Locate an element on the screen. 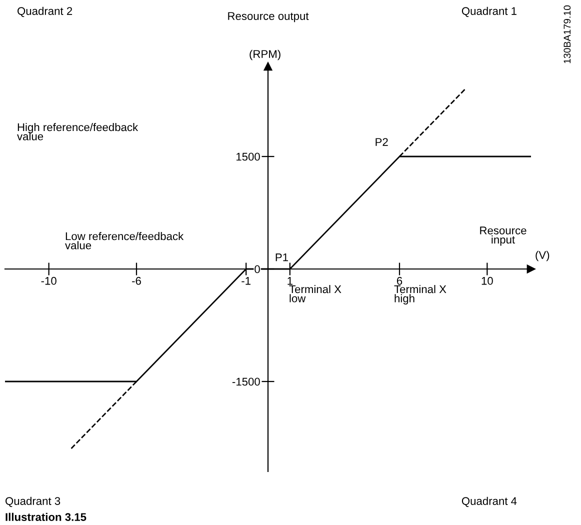 This screenshot has width=581, height=525. y-axis-title: Resource output is located at coordinates (268, 17).